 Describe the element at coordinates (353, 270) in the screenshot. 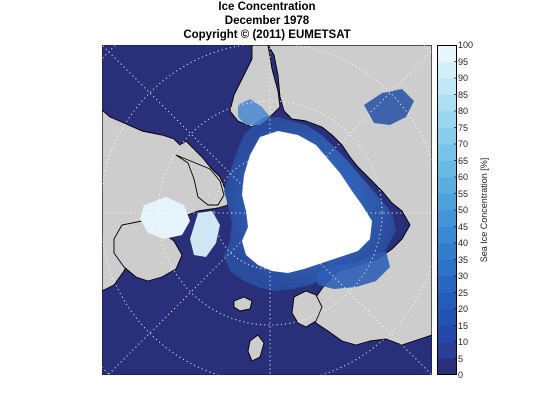

I see `ice-barents-kara` at that location.